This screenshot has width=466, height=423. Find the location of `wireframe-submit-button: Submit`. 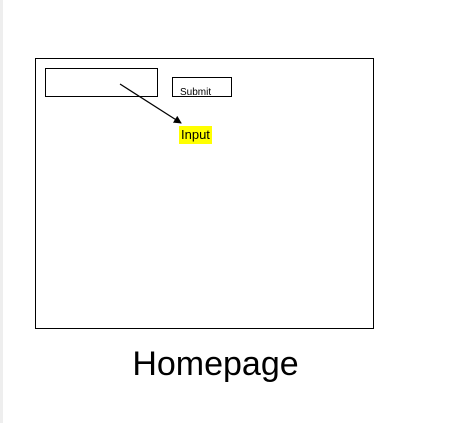

wireframe-submit-button: Submit is located at coordinates (202, 87).